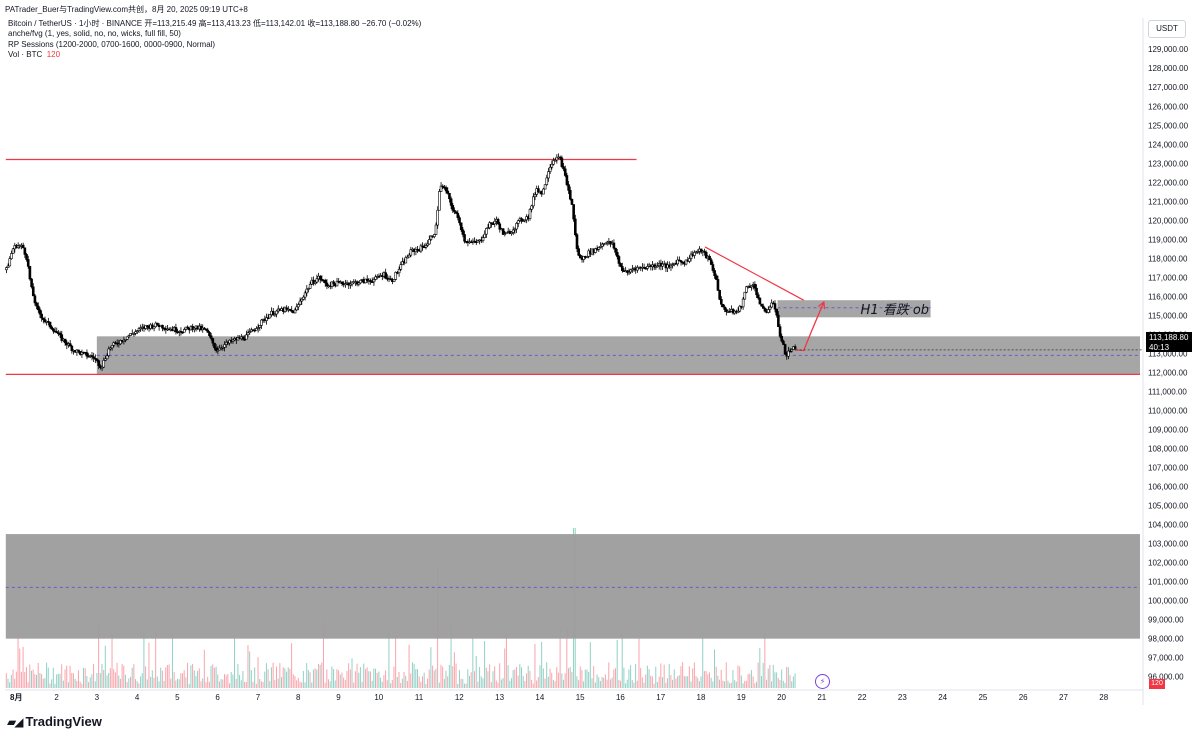 The width and height of the screenshot is (1200, 740). I want to click on price-tick-label: 124,000.00, so click(1168, 144).